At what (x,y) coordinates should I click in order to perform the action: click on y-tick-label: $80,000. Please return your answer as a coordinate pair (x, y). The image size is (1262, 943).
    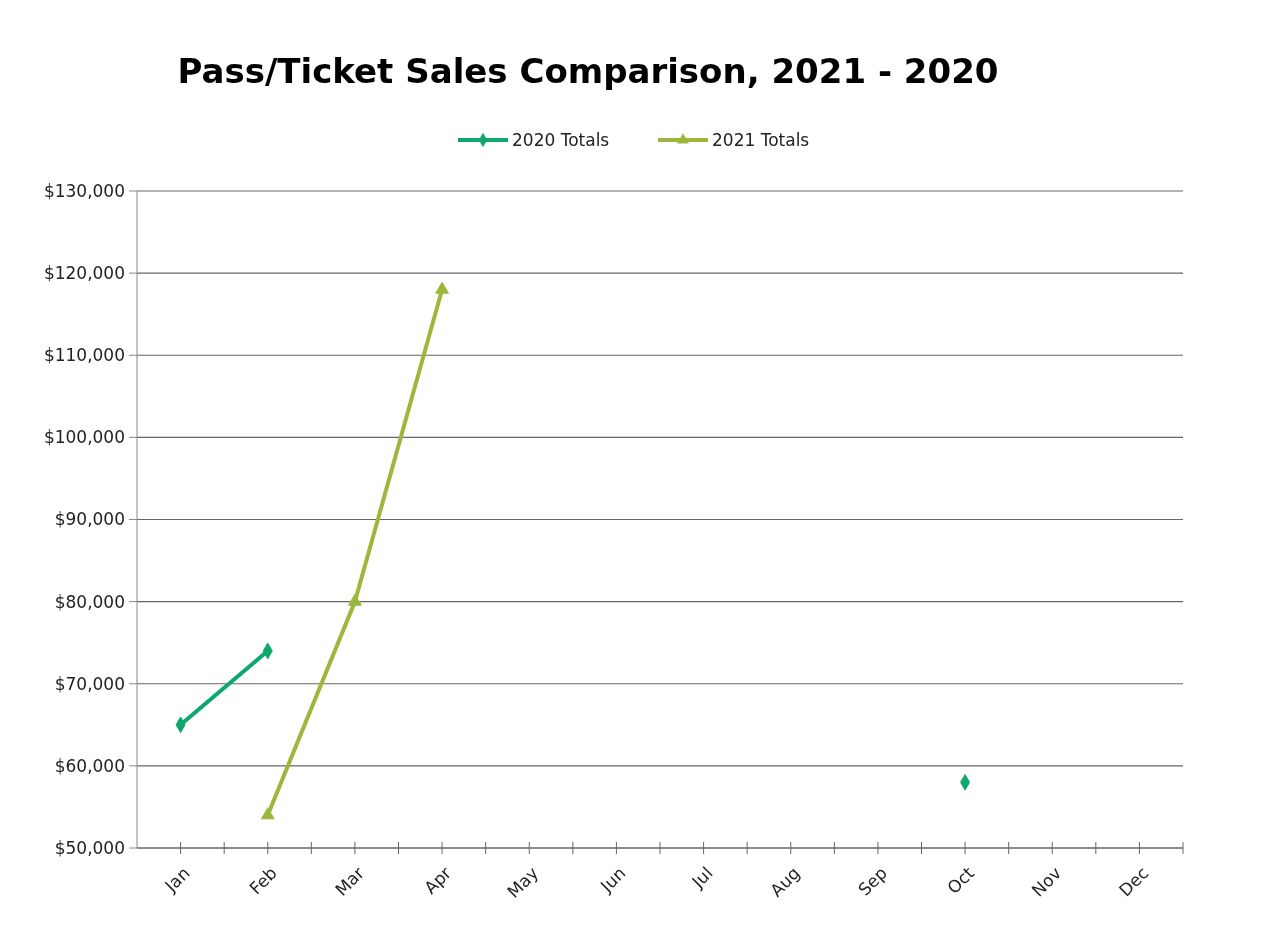
    Looking at the image, I should click on (89, 601).